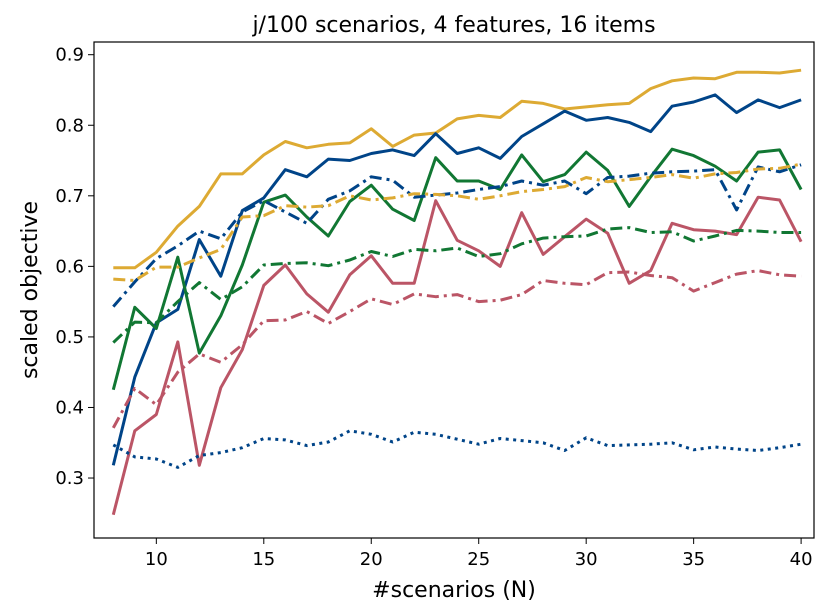 This screenshot has height=616, width=830. What do you see at coordinates (69, 478) in the screenshot?
I see `y-tick-label: 0.3` at bounding box center [69, 478].